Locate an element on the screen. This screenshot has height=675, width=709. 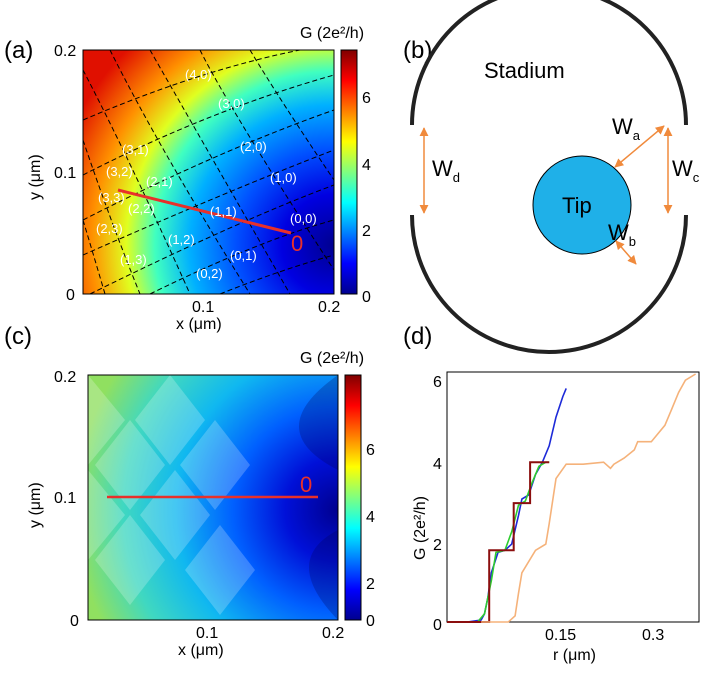
panel-a-frame is located at coordinates (208, 172).